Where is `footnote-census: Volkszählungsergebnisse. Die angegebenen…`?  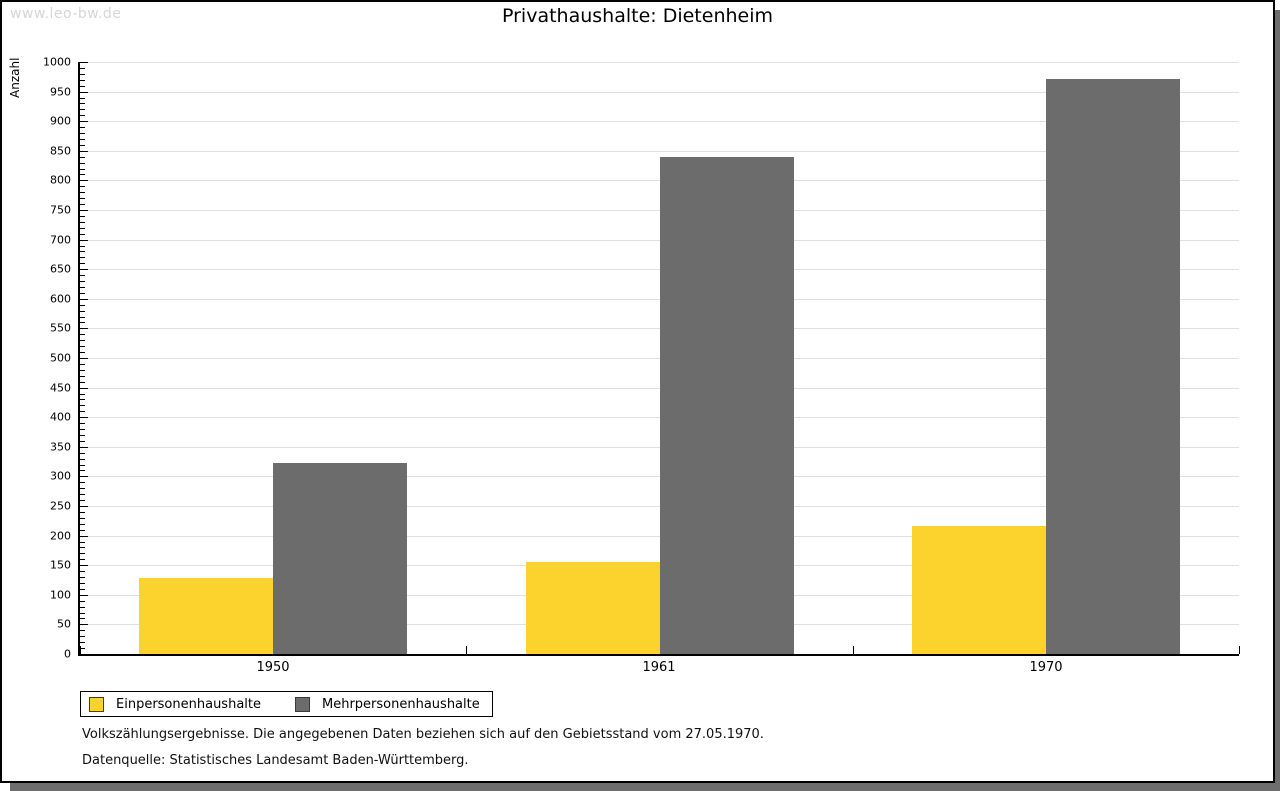
footnote-census: Volkszählungsergebnisse. Die angegebenen… is located at coordinates (423, 734).